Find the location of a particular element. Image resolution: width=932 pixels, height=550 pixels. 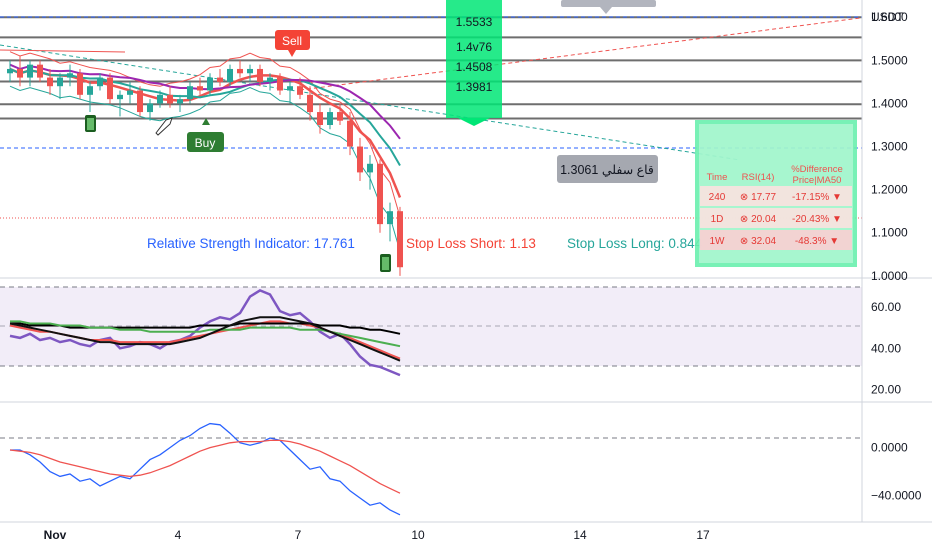

table-cell: -48.3% ▼ is located at coordinates (817, 241).